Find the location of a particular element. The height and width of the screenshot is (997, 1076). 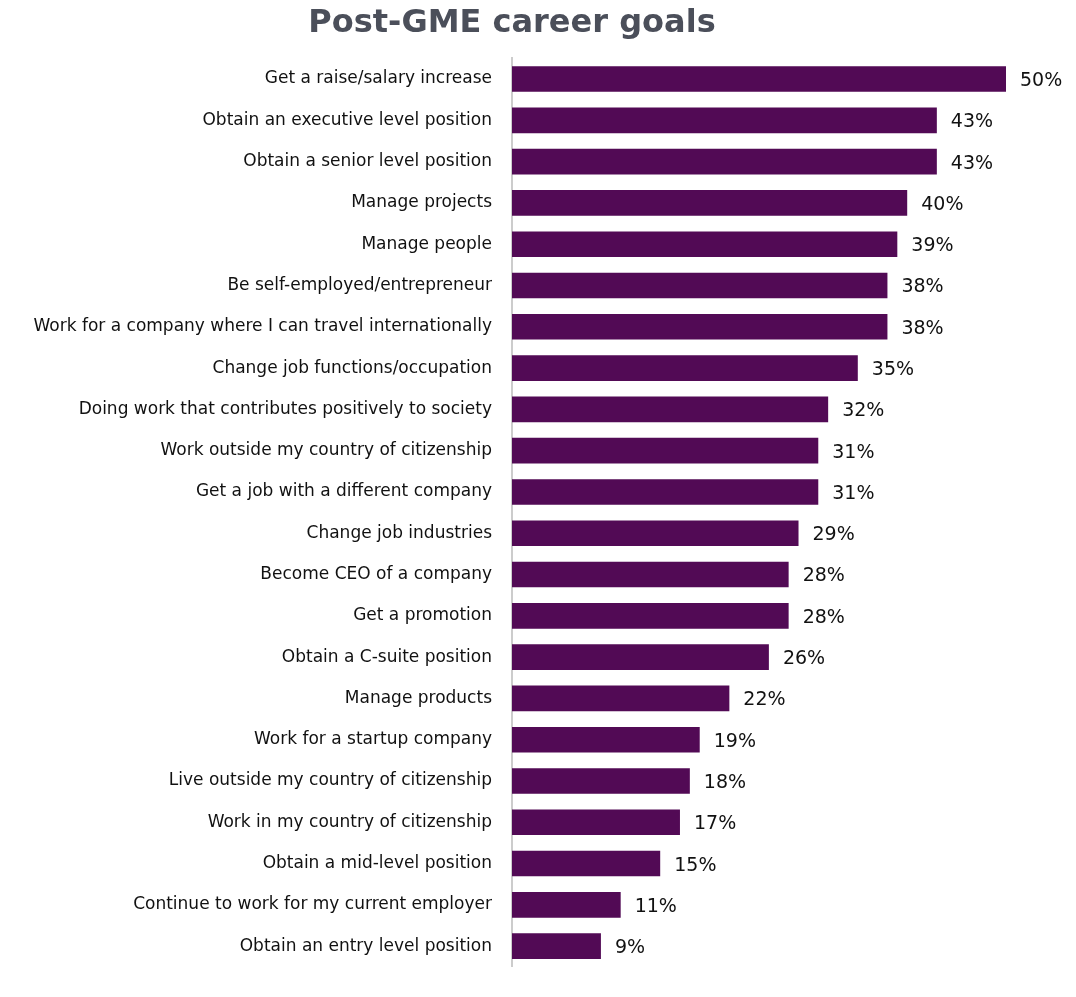

data-label: 32% is located at coordinates (863, 409).